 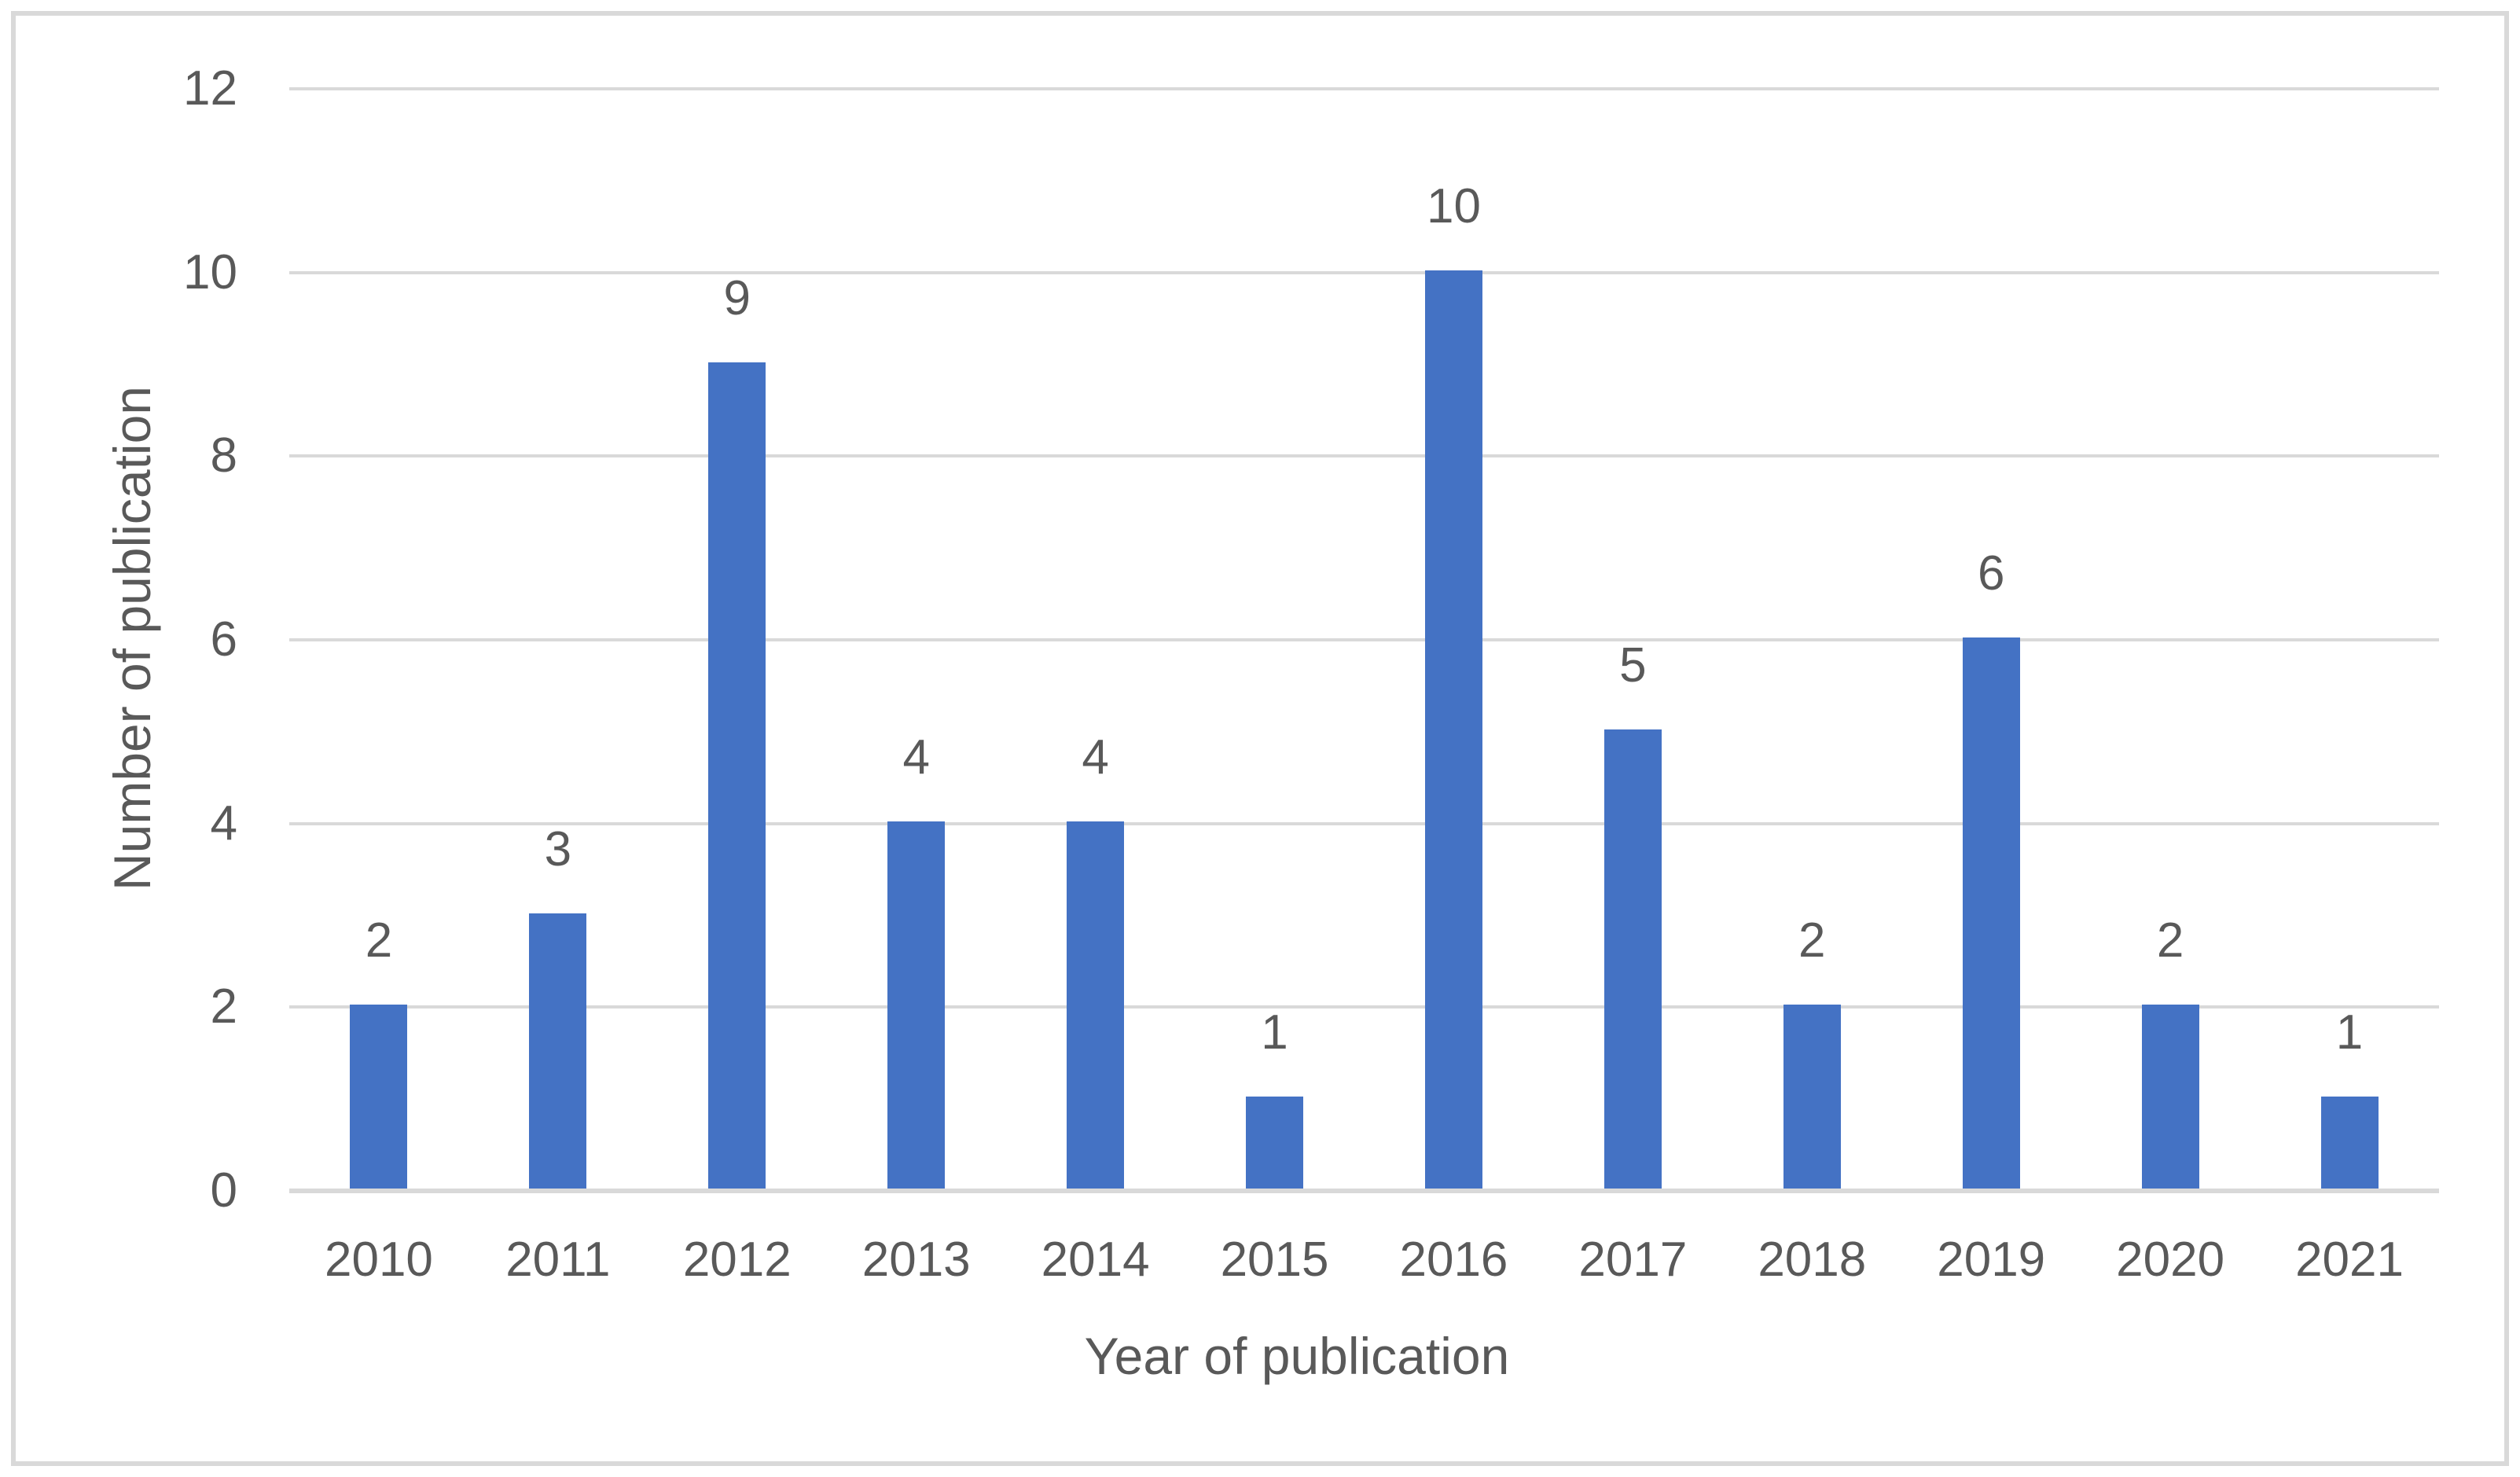 What do you see at coordinates (1632, 959) in the screenshot?
I see `bar-2017` at bounding box center [1632, 959].